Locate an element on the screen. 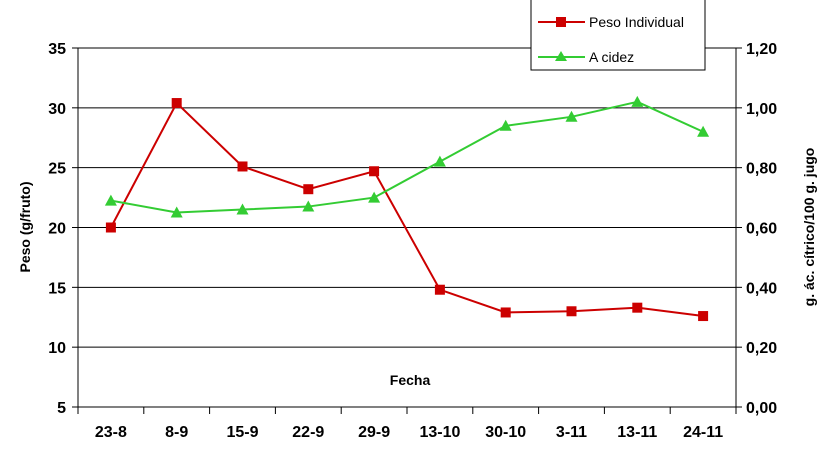 The image size is (817, 450). x-tick-label: 3-11 is located at coordinates (571, 432).